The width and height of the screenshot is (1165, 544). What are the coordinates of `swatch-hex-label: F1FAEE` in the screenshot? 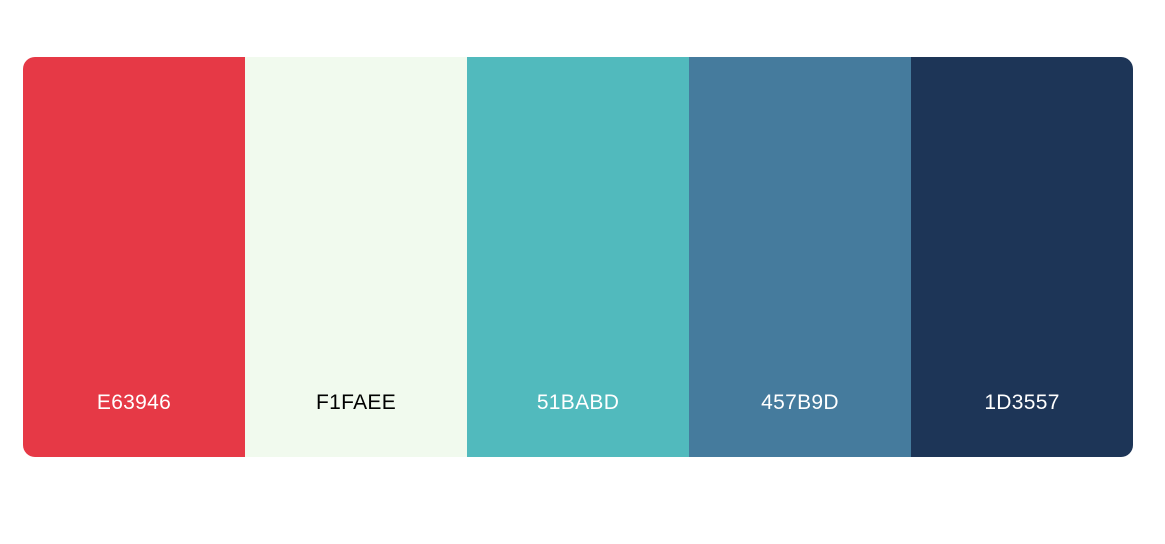 It's located at (356, 402).